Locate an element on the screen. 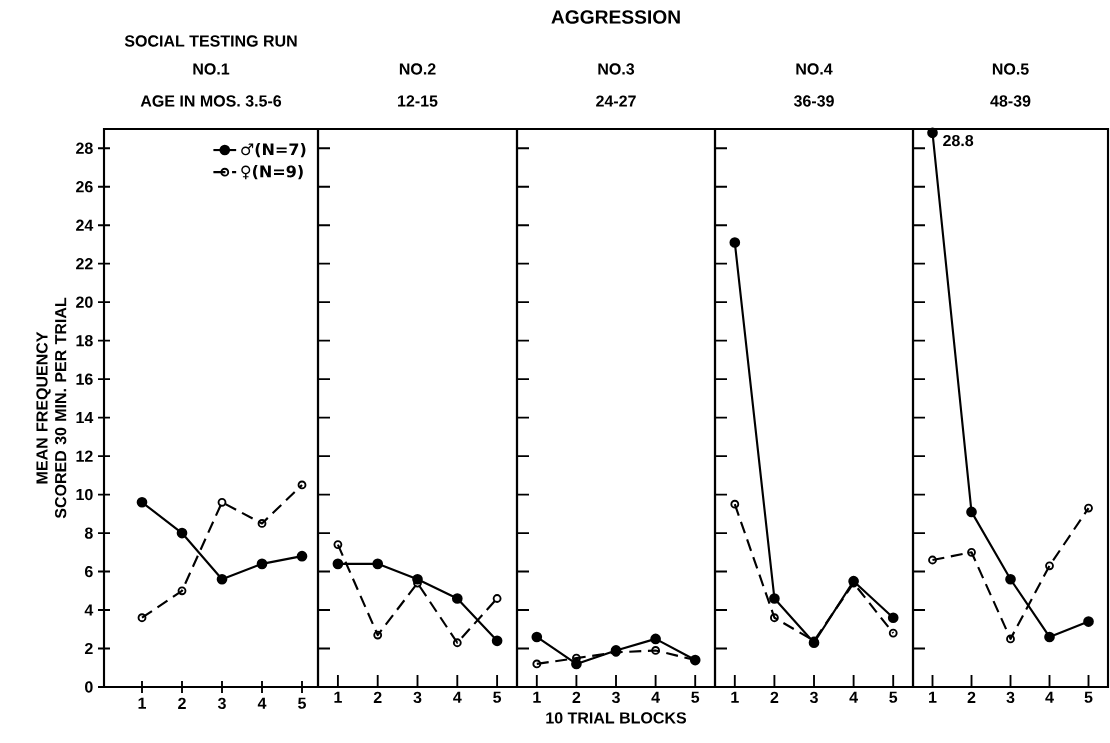 The width and height of the screenshot is (1110, 743). annotation: 28.8 is located at coordinates (958, 140).